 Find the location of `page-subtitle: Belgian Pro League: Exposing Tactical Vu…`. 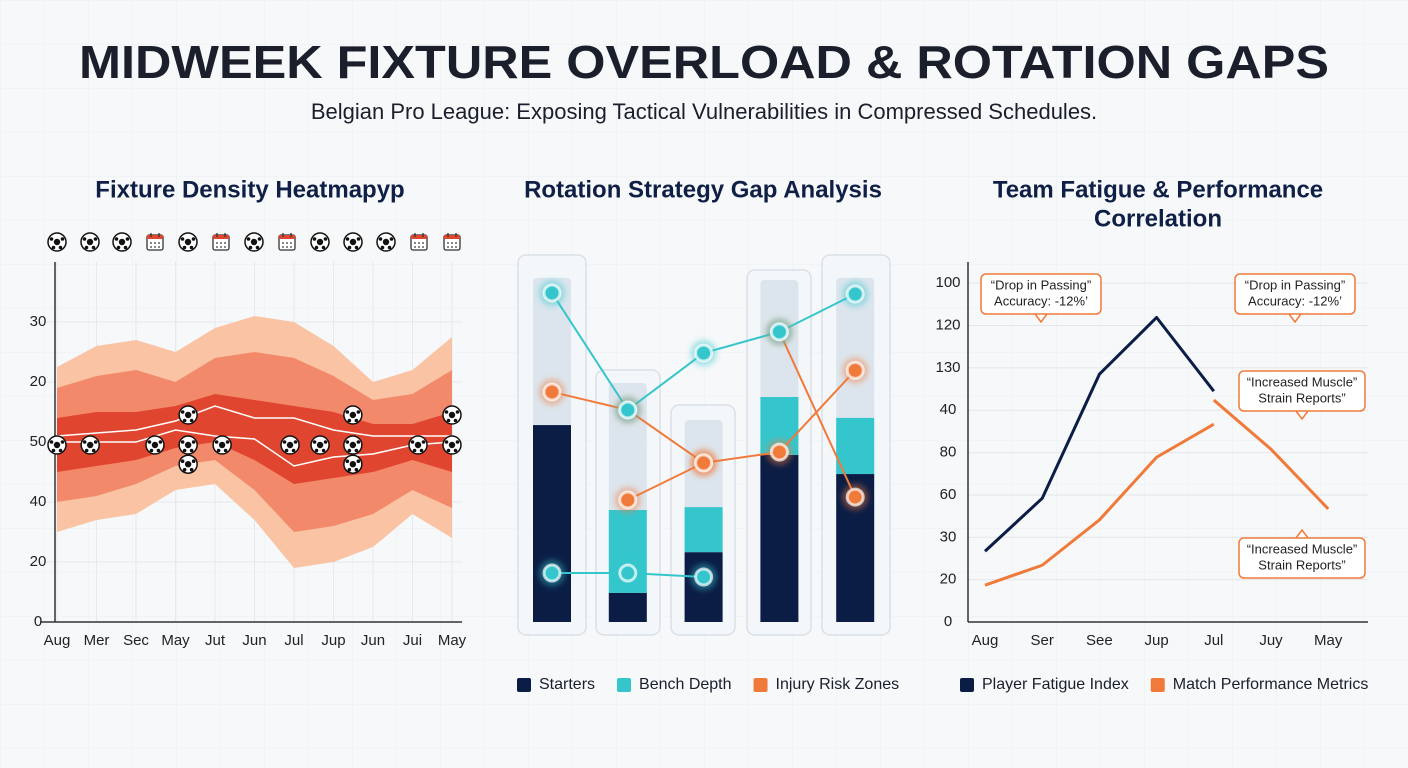

page-subtitle: Belgian Pro League: Exposing Tactical Vu… is located at coordinates (704, 111).